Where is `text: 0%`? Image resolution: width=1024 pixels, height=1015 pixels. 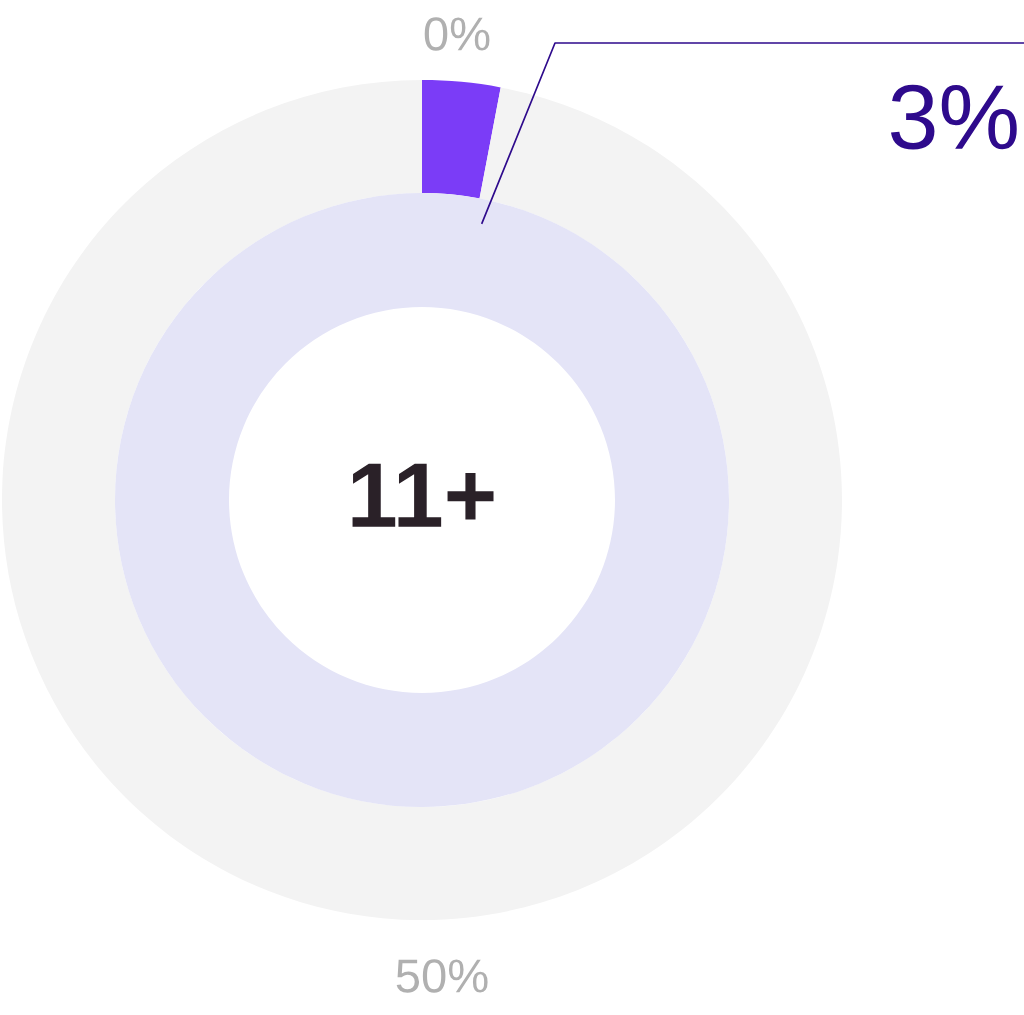
text: 0% is located at coordinates (457, 34).